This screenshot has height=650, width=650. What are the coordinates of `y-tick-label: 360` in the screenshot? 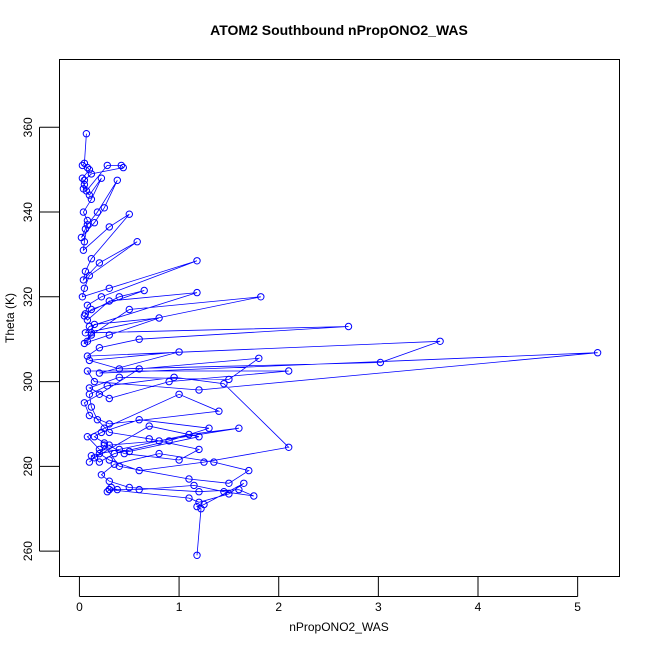 It's located at (28, 127).